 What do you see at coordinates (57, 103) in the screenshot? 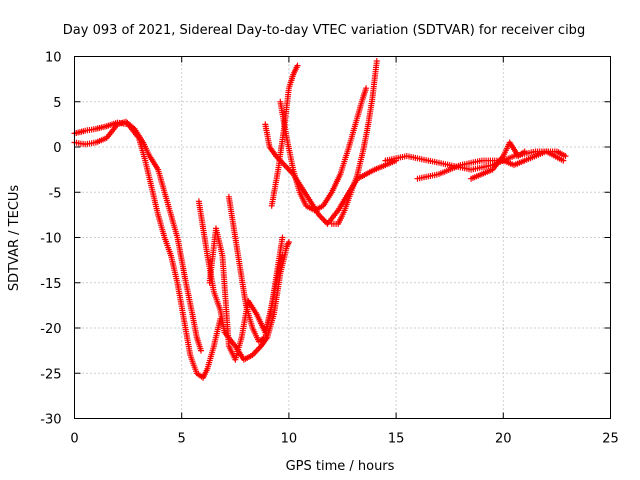
I see `y-tick-label: 5` at bounding box center [57, 103].